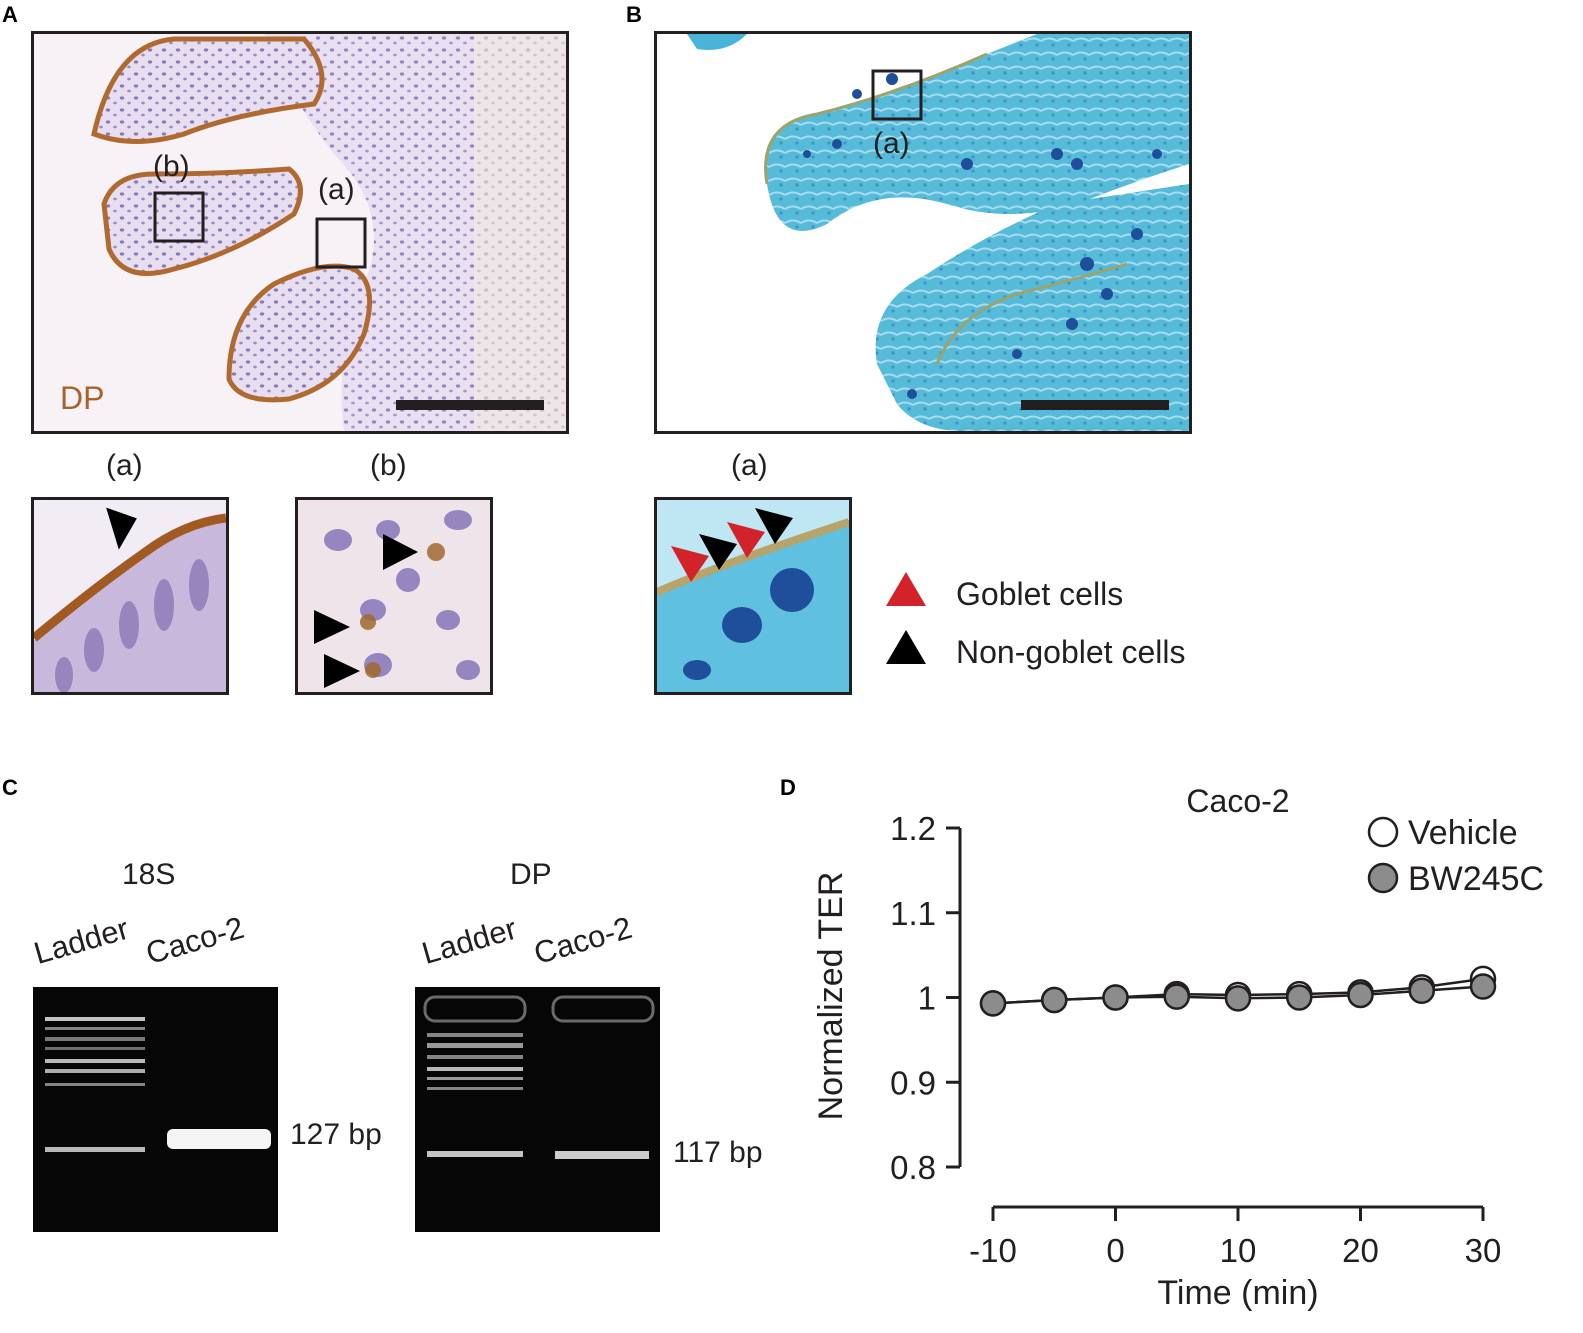 Image resolution: width=1583 pixels, height=1333 pixels. I want to click on legend-non-goblet-cells: Non-goblet cells, so click(1071, 652).